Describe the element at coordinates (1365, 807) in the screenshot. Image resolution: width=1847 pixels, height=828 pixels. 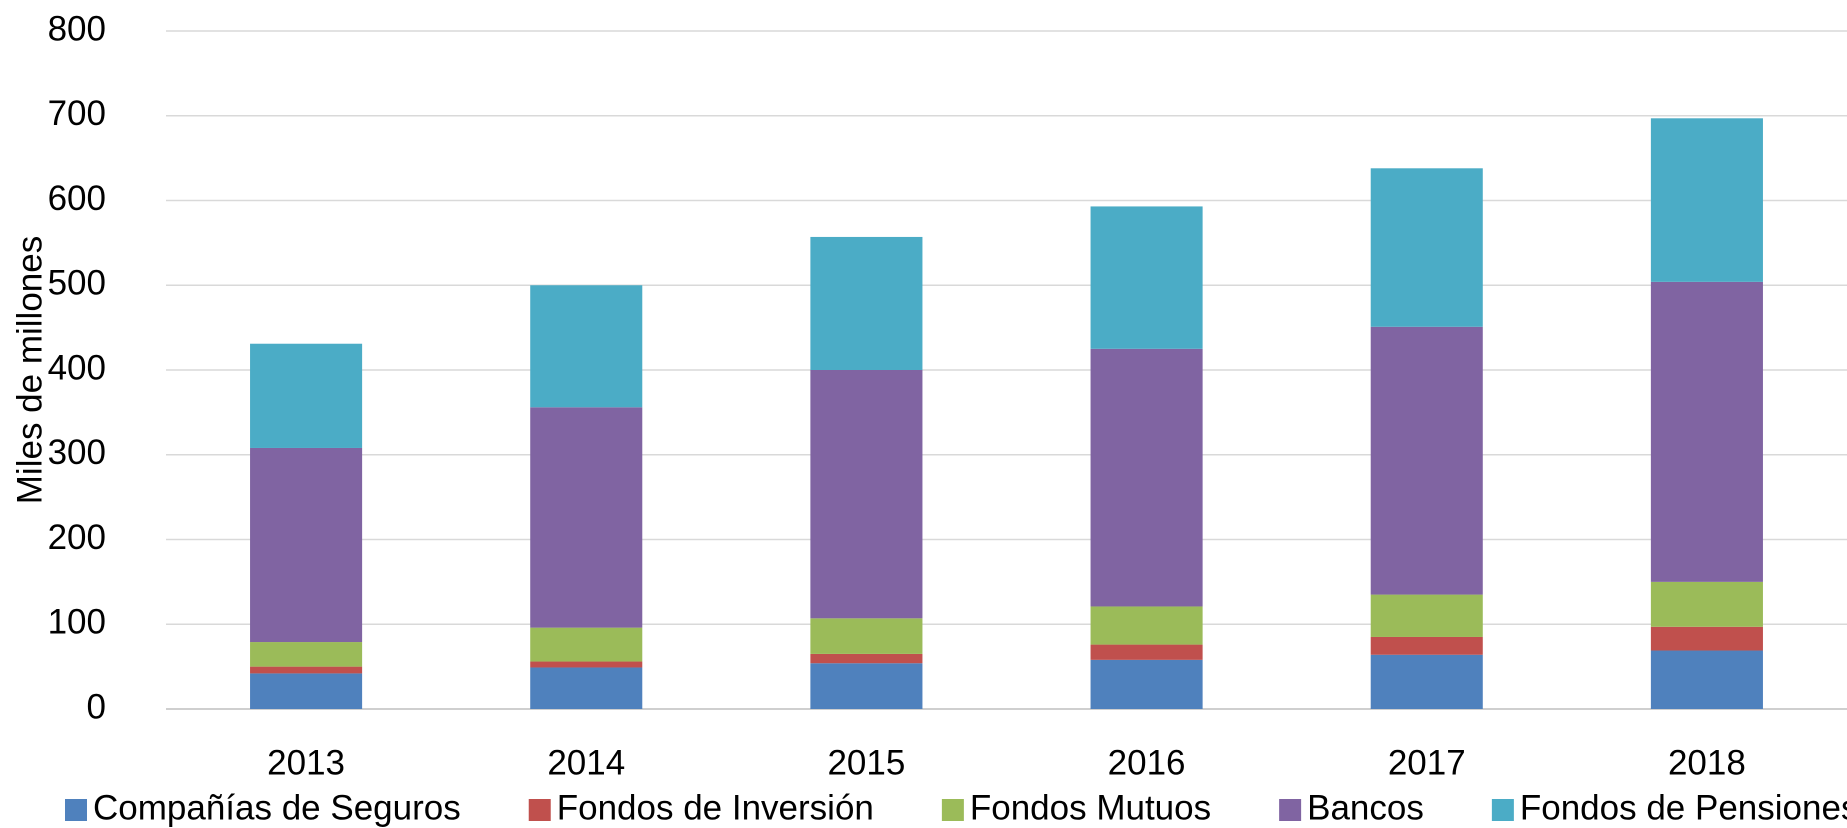
I see `legend-label: Bancos` at that location.